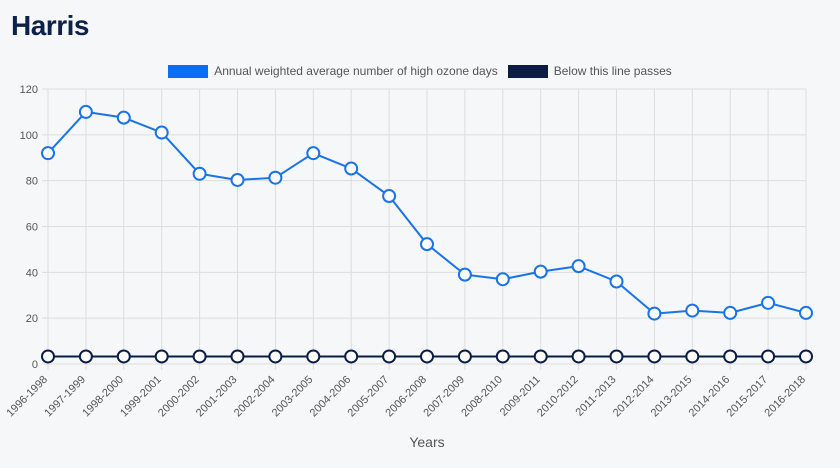  What do you see at coordinates (32, 182) in the screenshot?
I see `y-tick-label: 80` at bounding box center [32, 182].